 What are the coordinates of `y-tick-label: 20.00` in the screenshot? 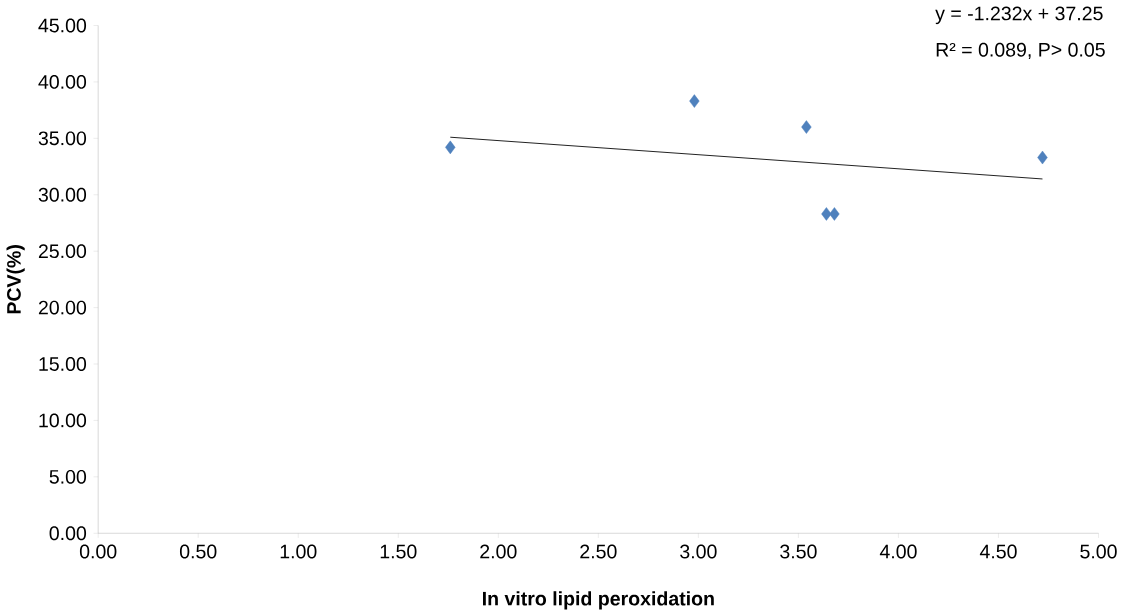 It's located at (62, 307).